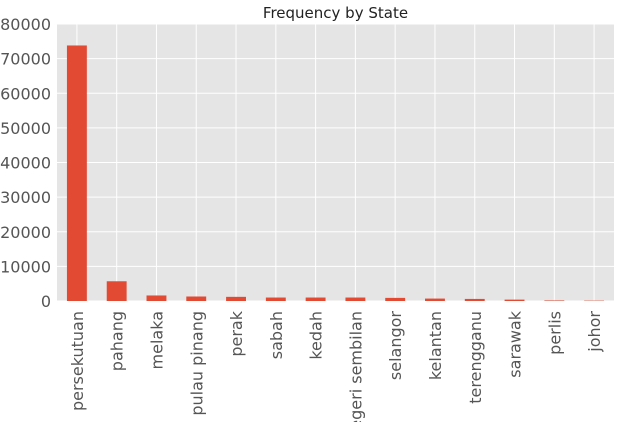 The height and width of the screenshot is (422, 621). Describe the element at coordinates (76, 173) in the screenshot. I see `bar-persekutuan` at that location.